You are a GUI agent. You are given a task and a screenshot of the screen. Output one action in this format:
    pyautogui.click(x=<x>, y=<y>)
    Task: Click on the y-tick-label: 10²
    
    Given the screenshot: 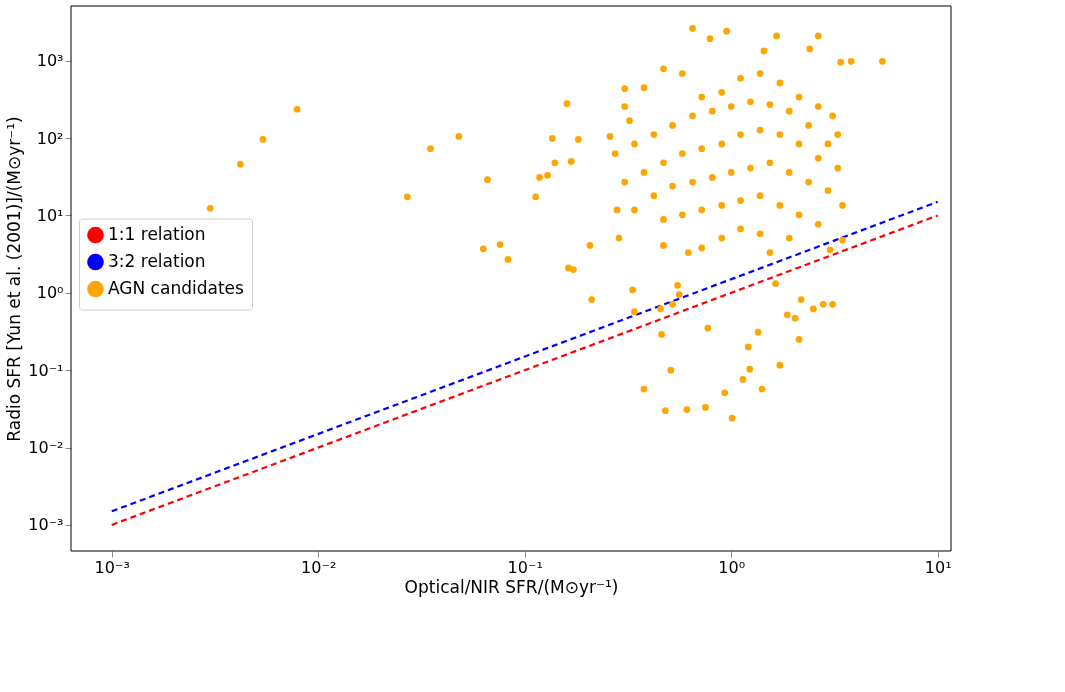 What is the action you would take?
    pyautogui.click(x=50, y=138)
    